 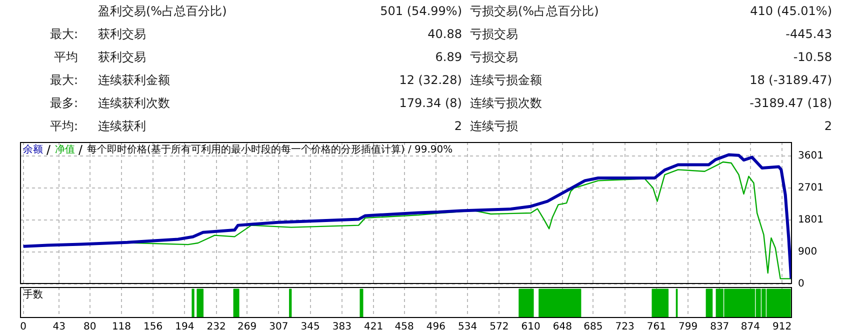 What do you see at coordinates (791, 80) in the screenshot?
I see `text: 18 (-3189.47)` at bounding box center [791, 80].